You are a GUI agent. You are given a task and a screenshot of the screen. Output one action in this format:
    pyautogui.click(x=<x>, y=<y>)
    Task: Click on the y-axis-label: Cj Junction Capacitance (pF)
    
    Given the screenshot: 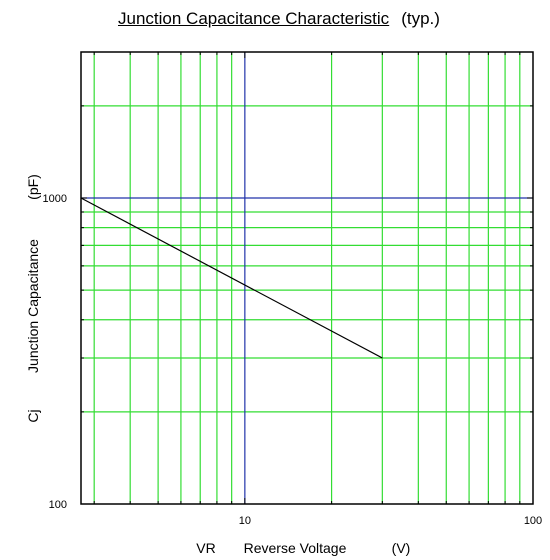 What is the action you would take?
    pyautogui.click(x=33, y=298)
    